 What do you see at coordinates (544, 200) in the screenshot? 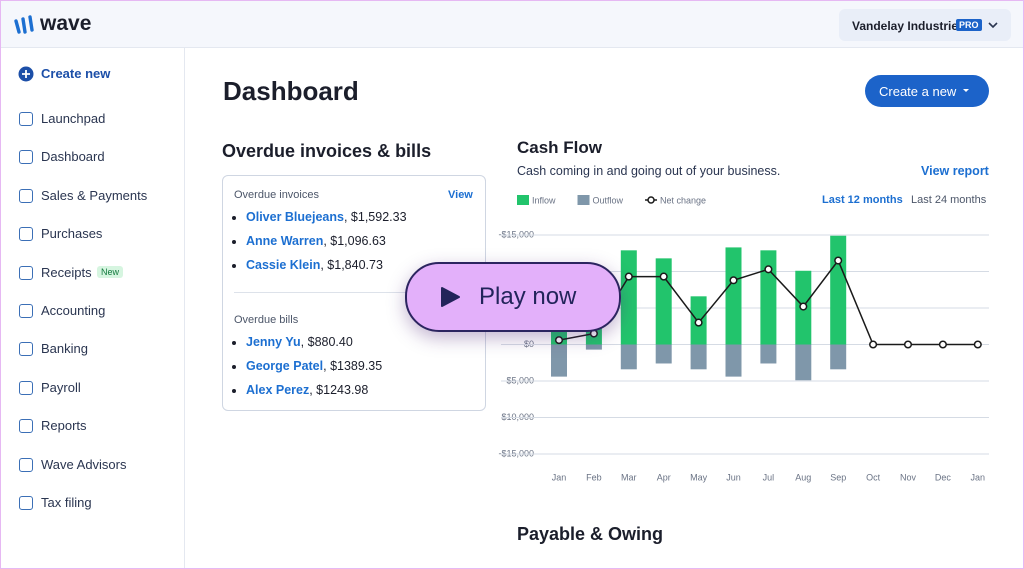
I see `legend-label: Inflow` at bounding box center [544, 200].